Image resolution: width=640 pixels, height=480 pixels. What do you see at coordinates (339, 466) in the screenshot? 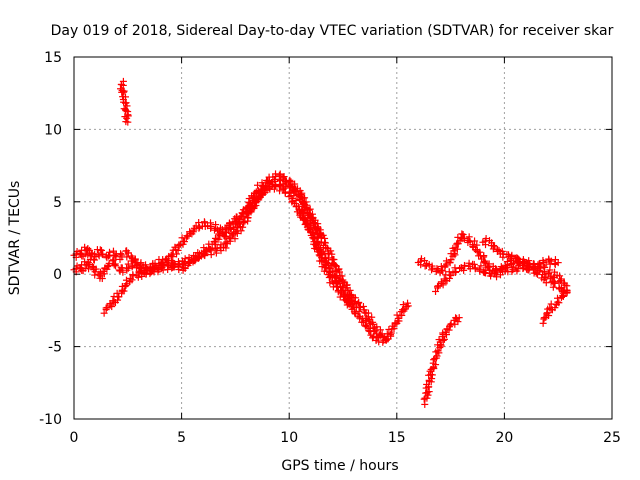
I see `x-axis-label: GPS time / hours` at bounding box center [339, 466].